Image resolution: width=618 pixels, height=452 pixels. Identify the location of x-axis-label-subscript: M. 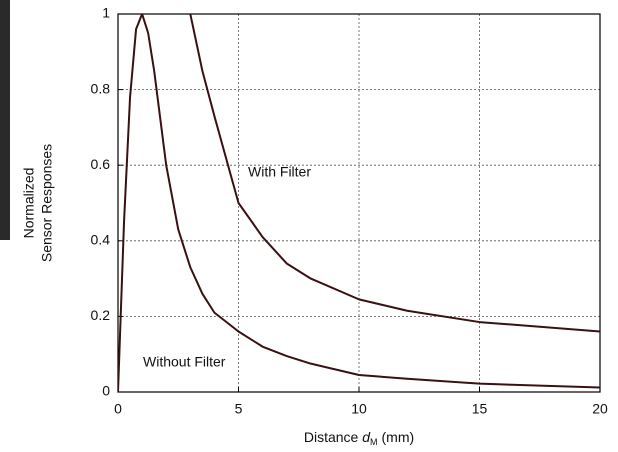
(374, 442).